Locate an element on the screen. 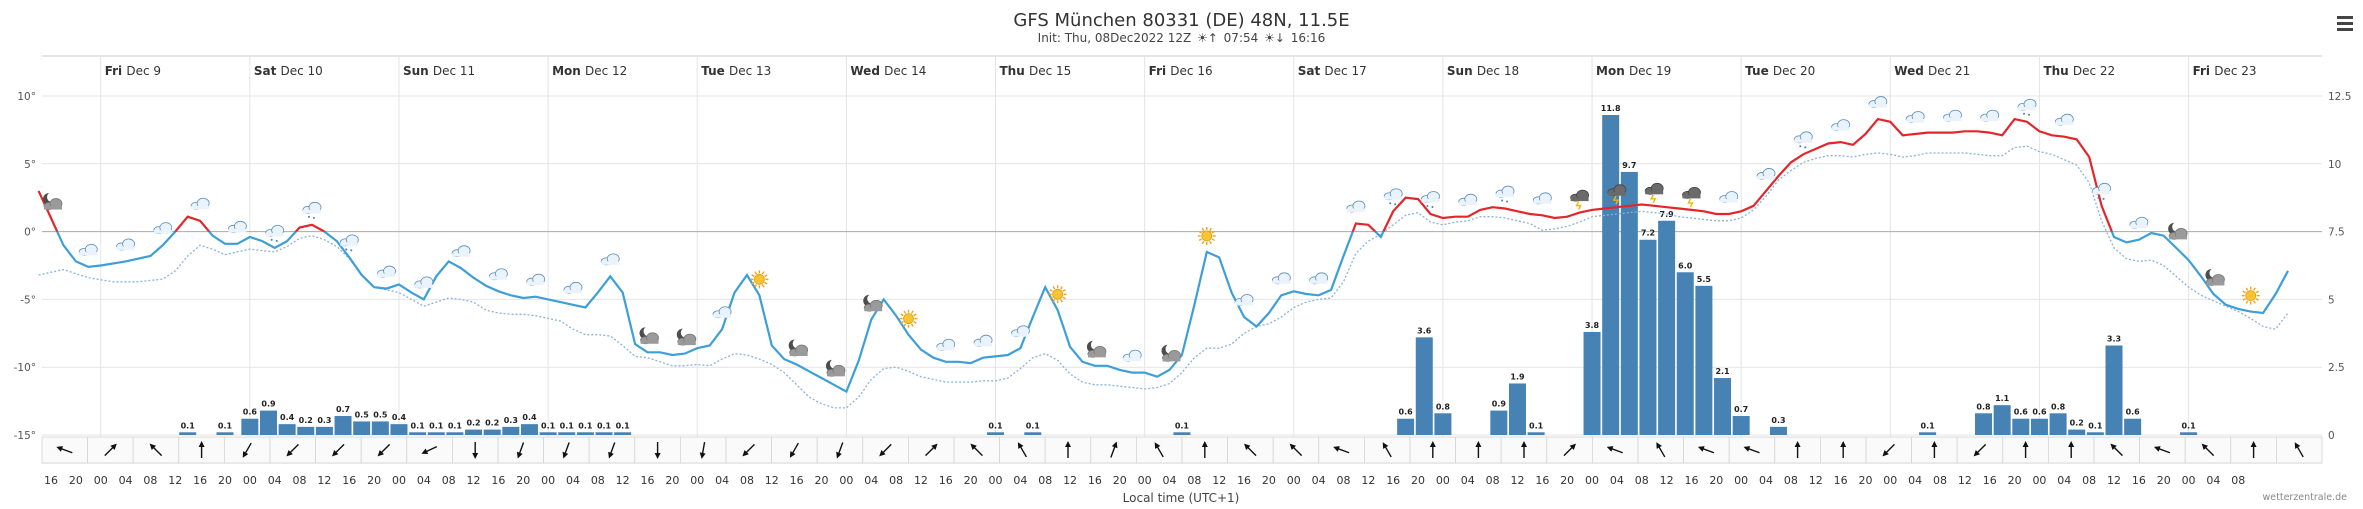 This screenshot has width=2363, height=509. day-date: Dec 21 is located at coordinates (1949, 71).